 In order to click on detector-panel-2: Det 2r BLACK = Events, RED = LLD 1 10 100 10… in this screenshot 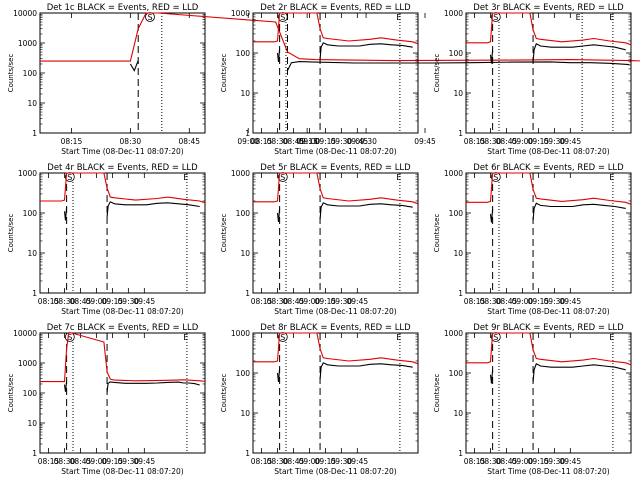, I will do `click(319, 79)`.